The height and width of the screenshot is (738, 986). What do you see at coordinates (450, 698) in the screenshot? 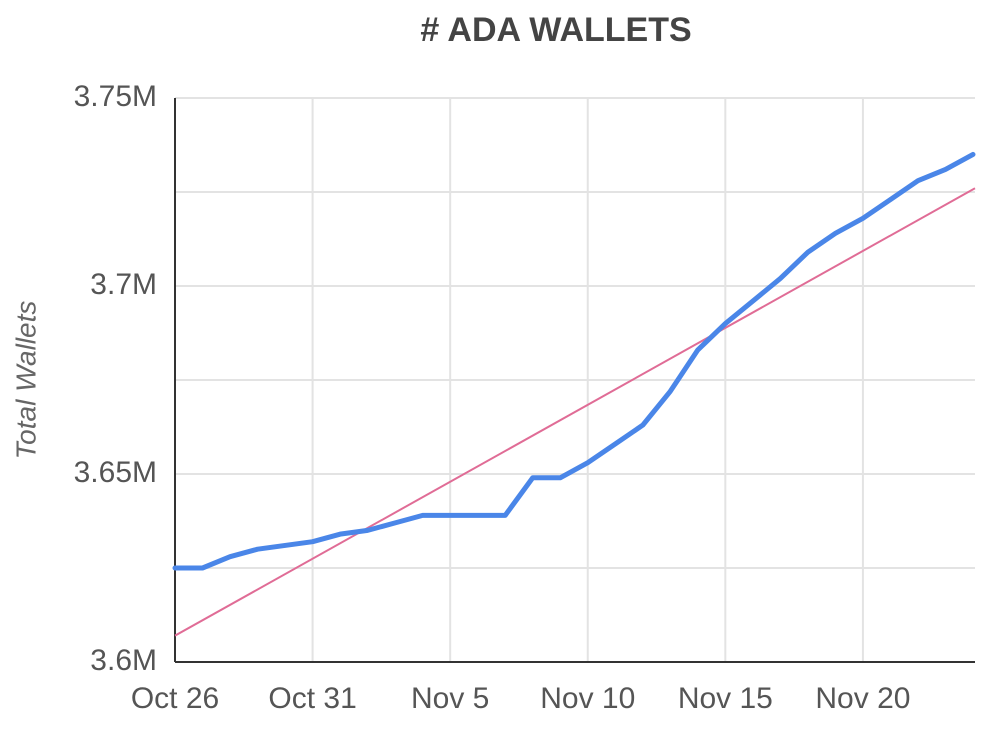
I see `x-tick-label: Nov 5` at bounding box center [450, 698].